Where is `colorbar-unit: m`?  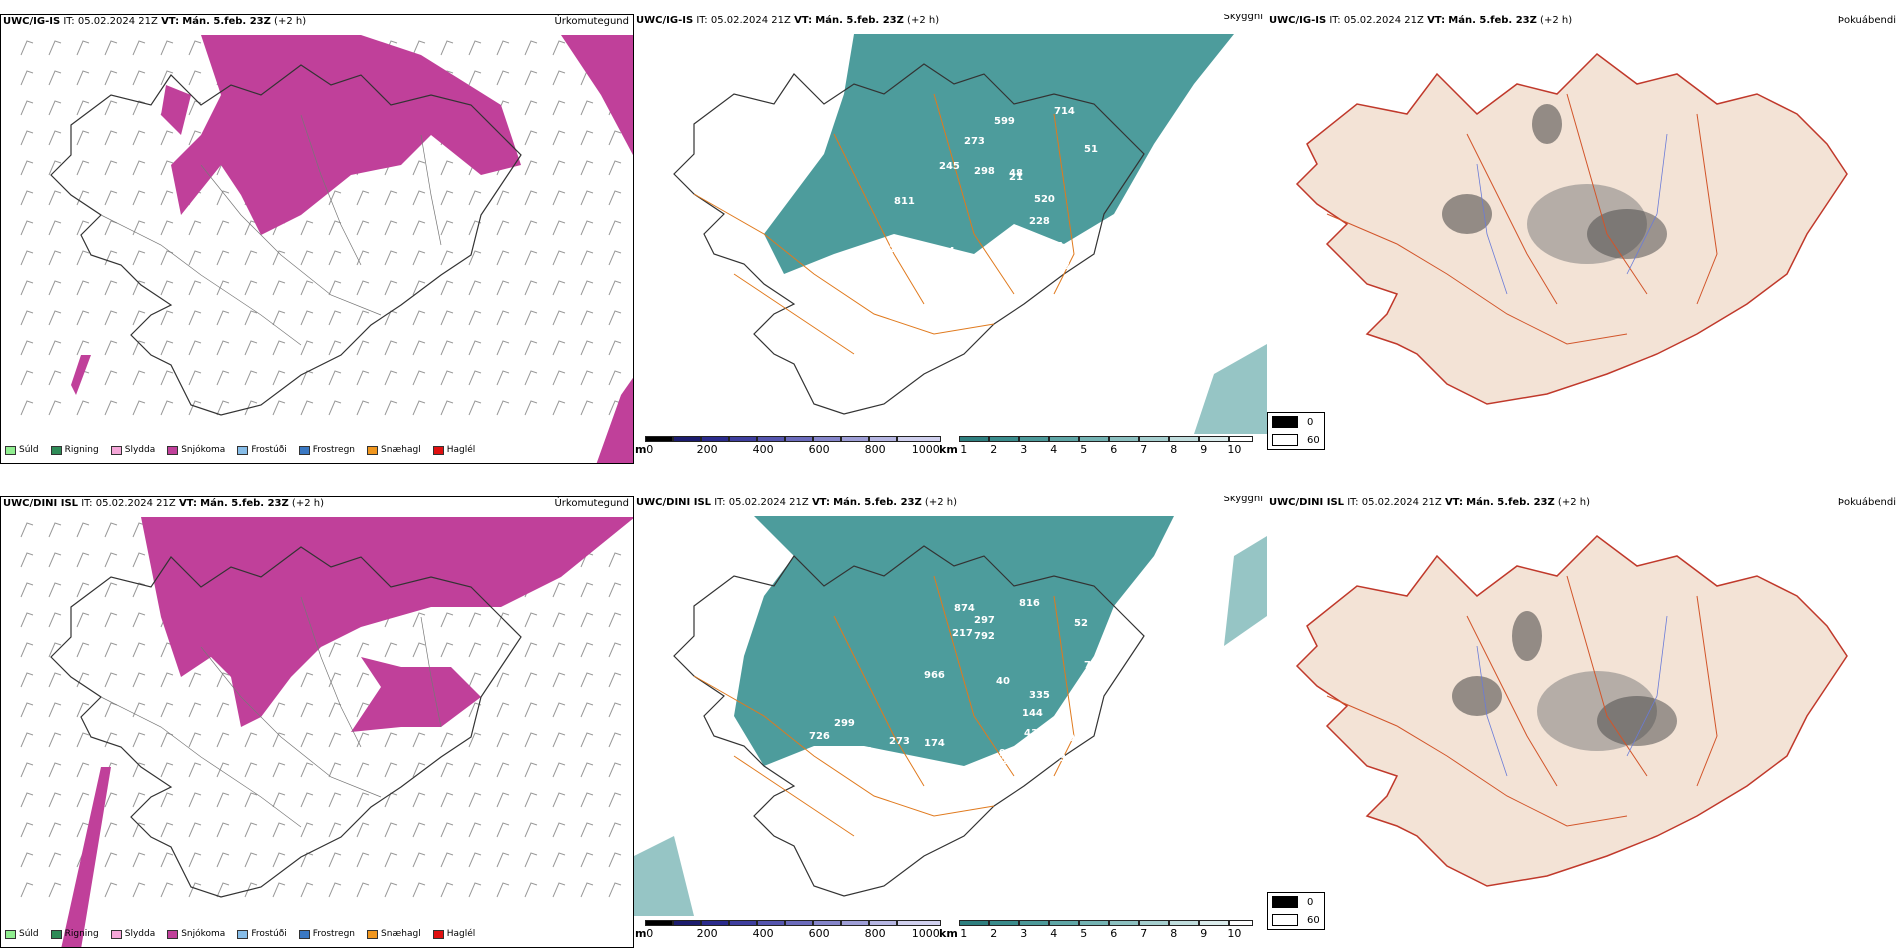
colorbar-unit: m is located at coordinates (641, 449).